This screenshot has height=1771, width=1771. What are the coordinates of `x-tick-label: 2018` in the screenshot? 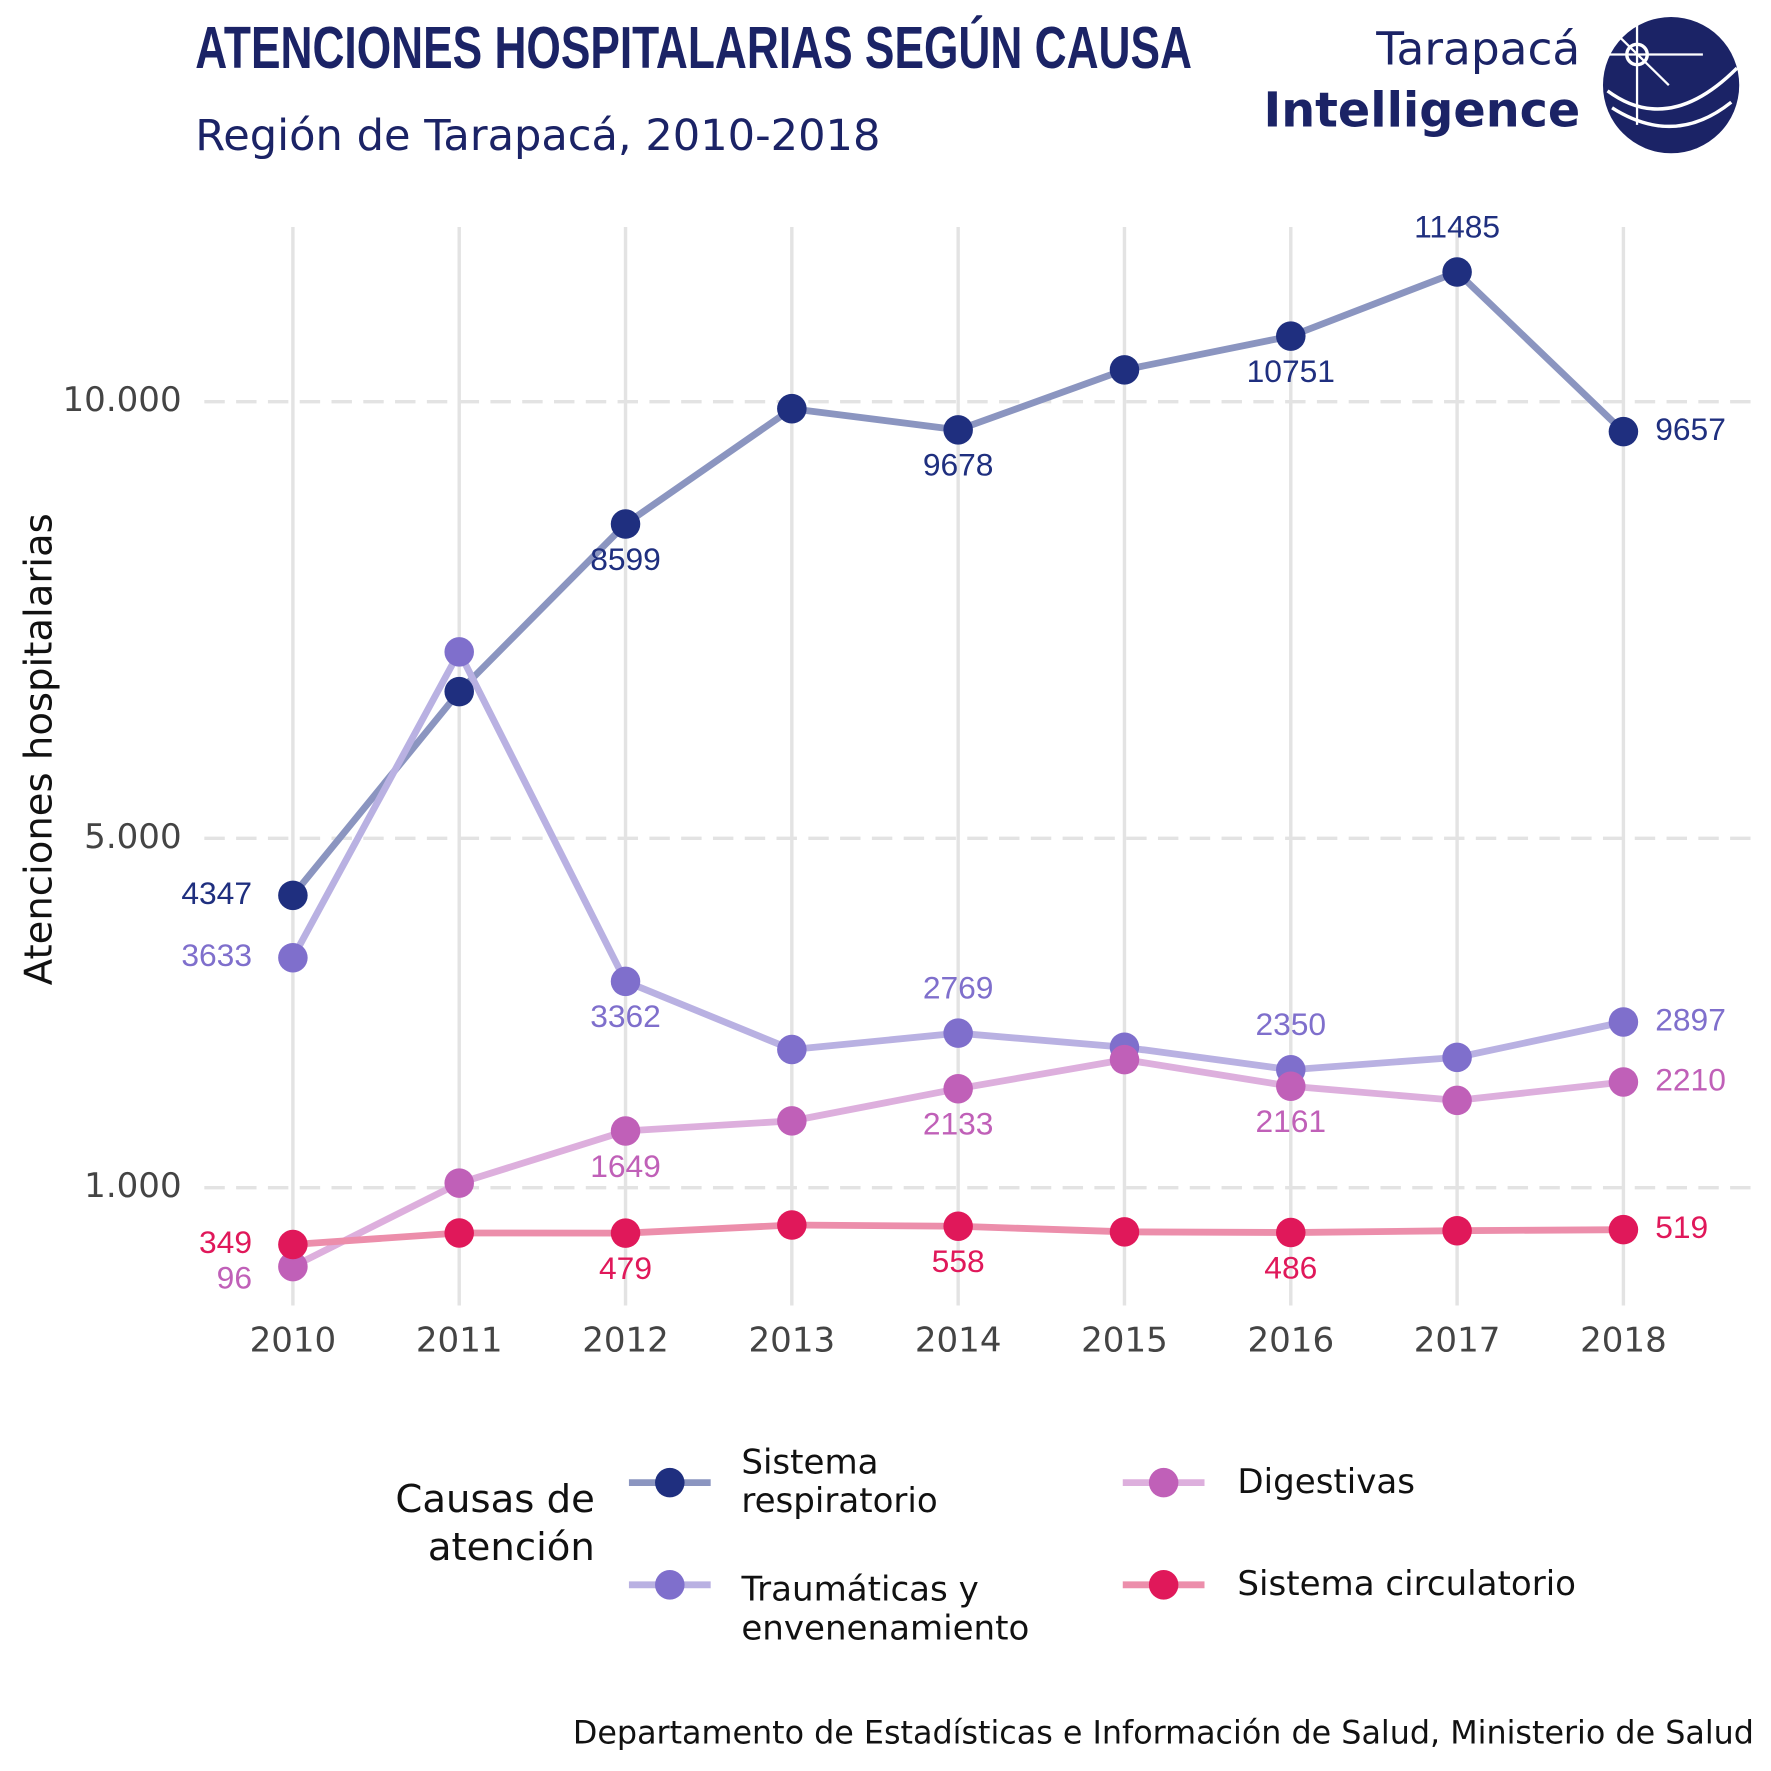 It's located at (1623, 1340).